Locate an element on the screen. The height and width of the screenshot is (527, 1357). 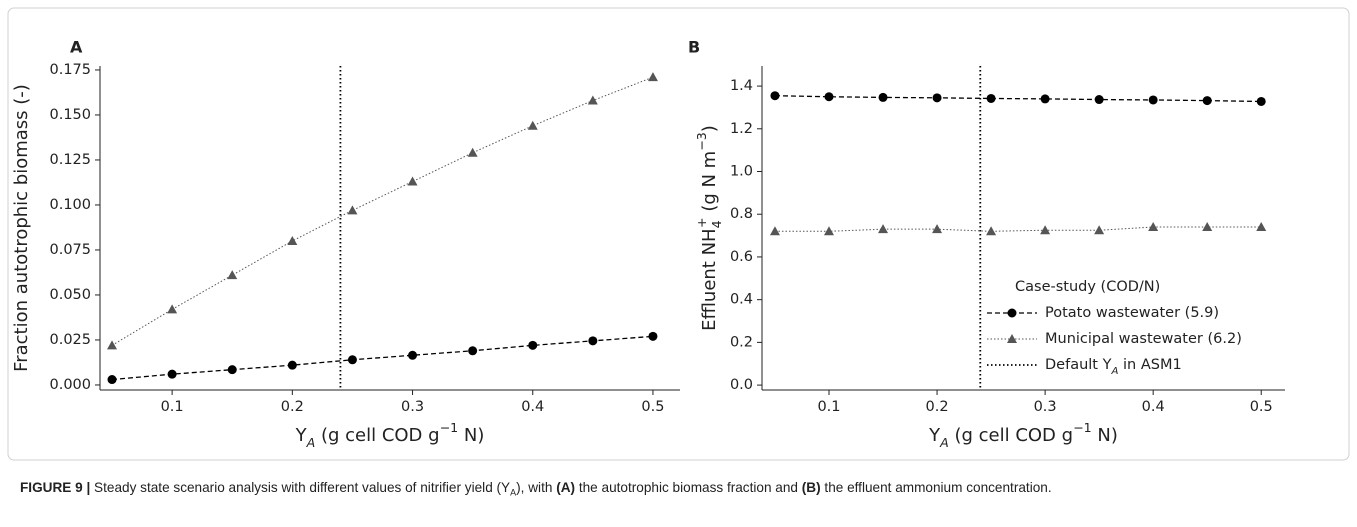
legend-label: Municipal wastewater (6.2) is located at coordinates (1143, 339).